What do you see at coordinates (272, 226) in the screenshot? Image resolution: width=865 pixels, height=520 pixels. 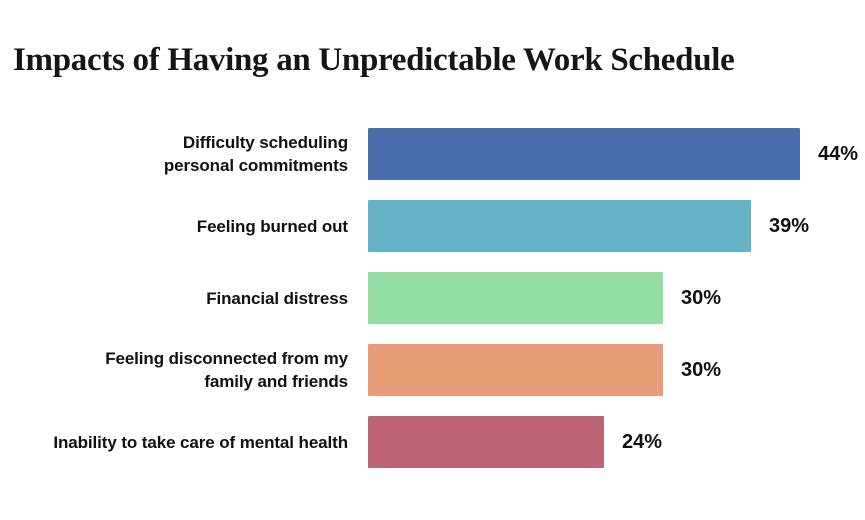 I see `category-label-line: Feeling burned out` at bounding box center [272, 226].